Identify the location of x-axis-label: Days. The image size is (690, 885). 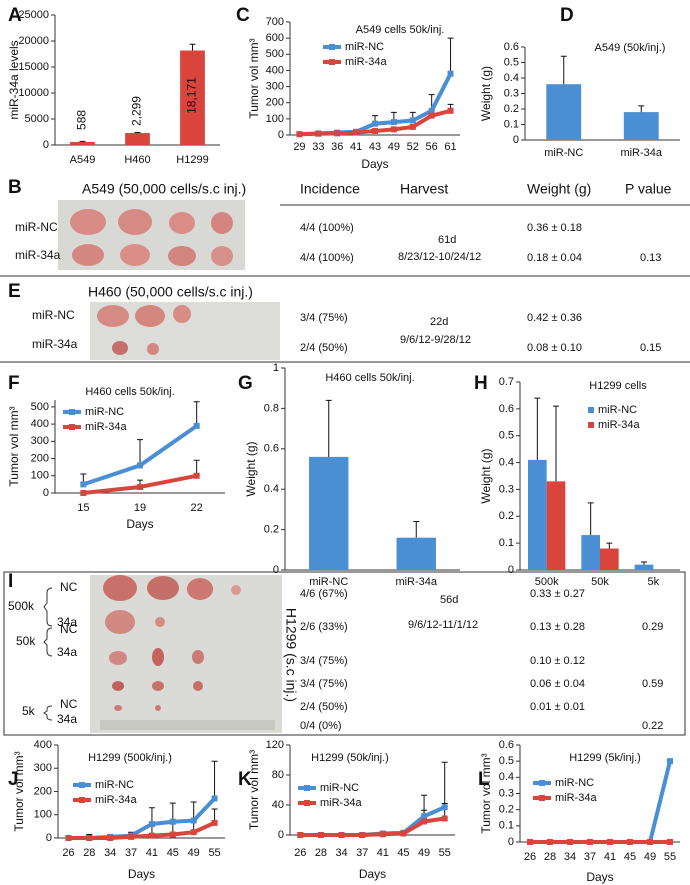
(599, 877).